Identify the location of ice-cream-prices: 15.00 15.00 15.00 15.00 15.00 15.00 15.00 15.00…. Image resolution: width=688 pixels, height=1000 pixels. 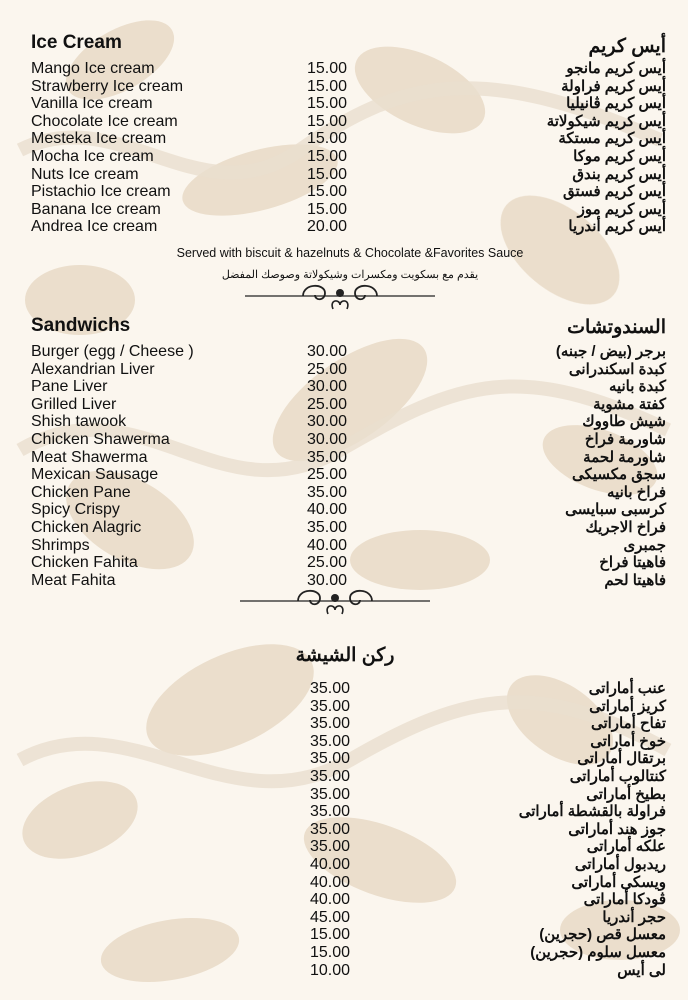
(327, 148).